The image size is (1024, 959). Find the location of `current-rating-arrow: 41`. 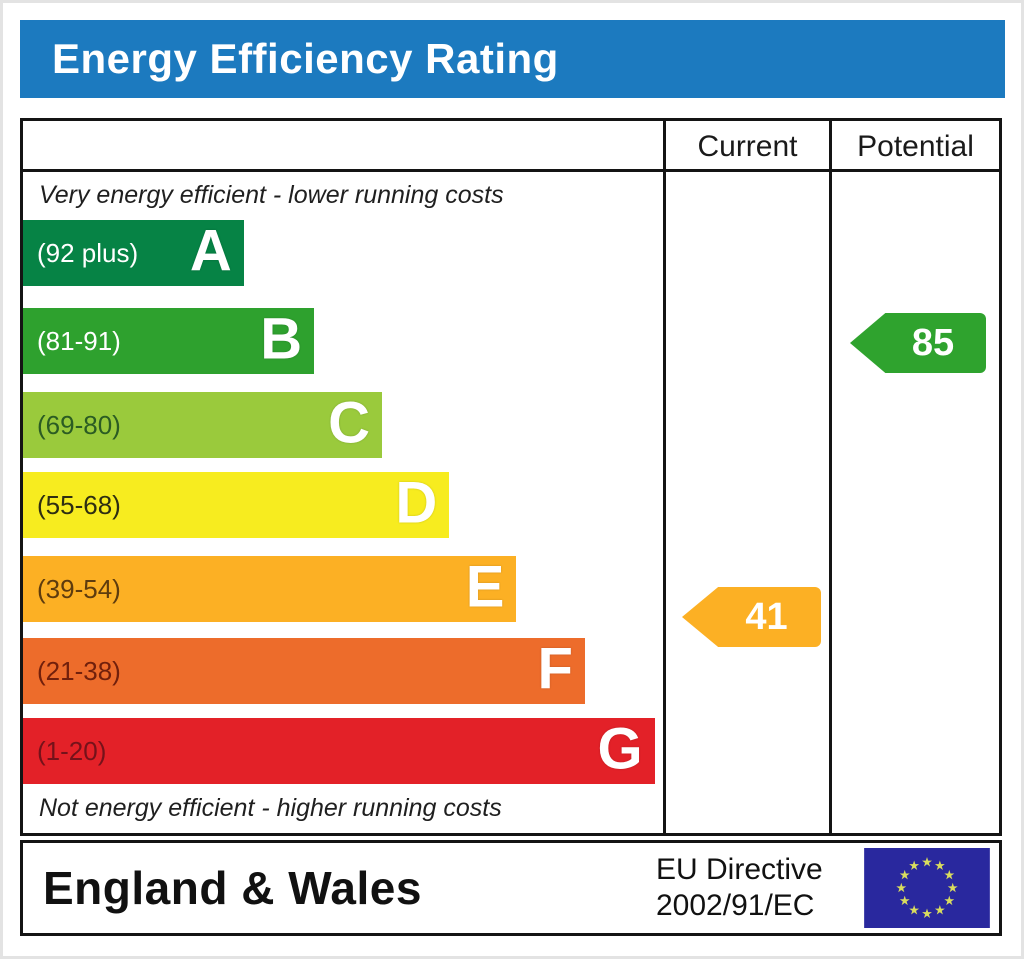

current-rating-arrow: 41 is located at coordinates (751, 617).